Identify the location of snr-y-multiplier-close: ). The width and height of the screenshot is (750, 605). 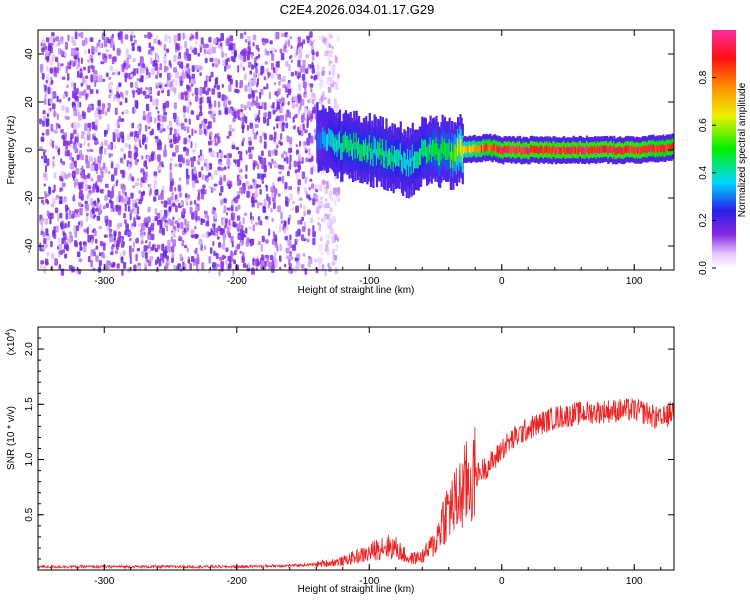
(11, 330).